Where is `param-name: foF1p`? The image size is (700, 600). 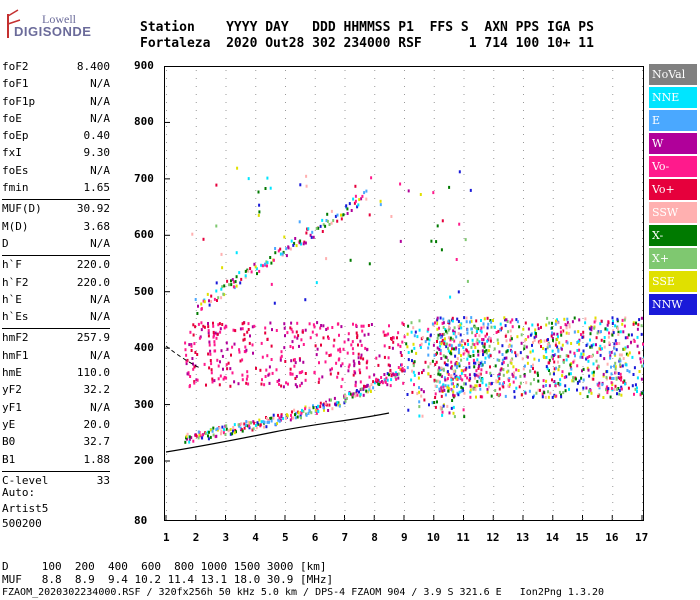
param-name: foF1p is located at coordinates (19, 101).